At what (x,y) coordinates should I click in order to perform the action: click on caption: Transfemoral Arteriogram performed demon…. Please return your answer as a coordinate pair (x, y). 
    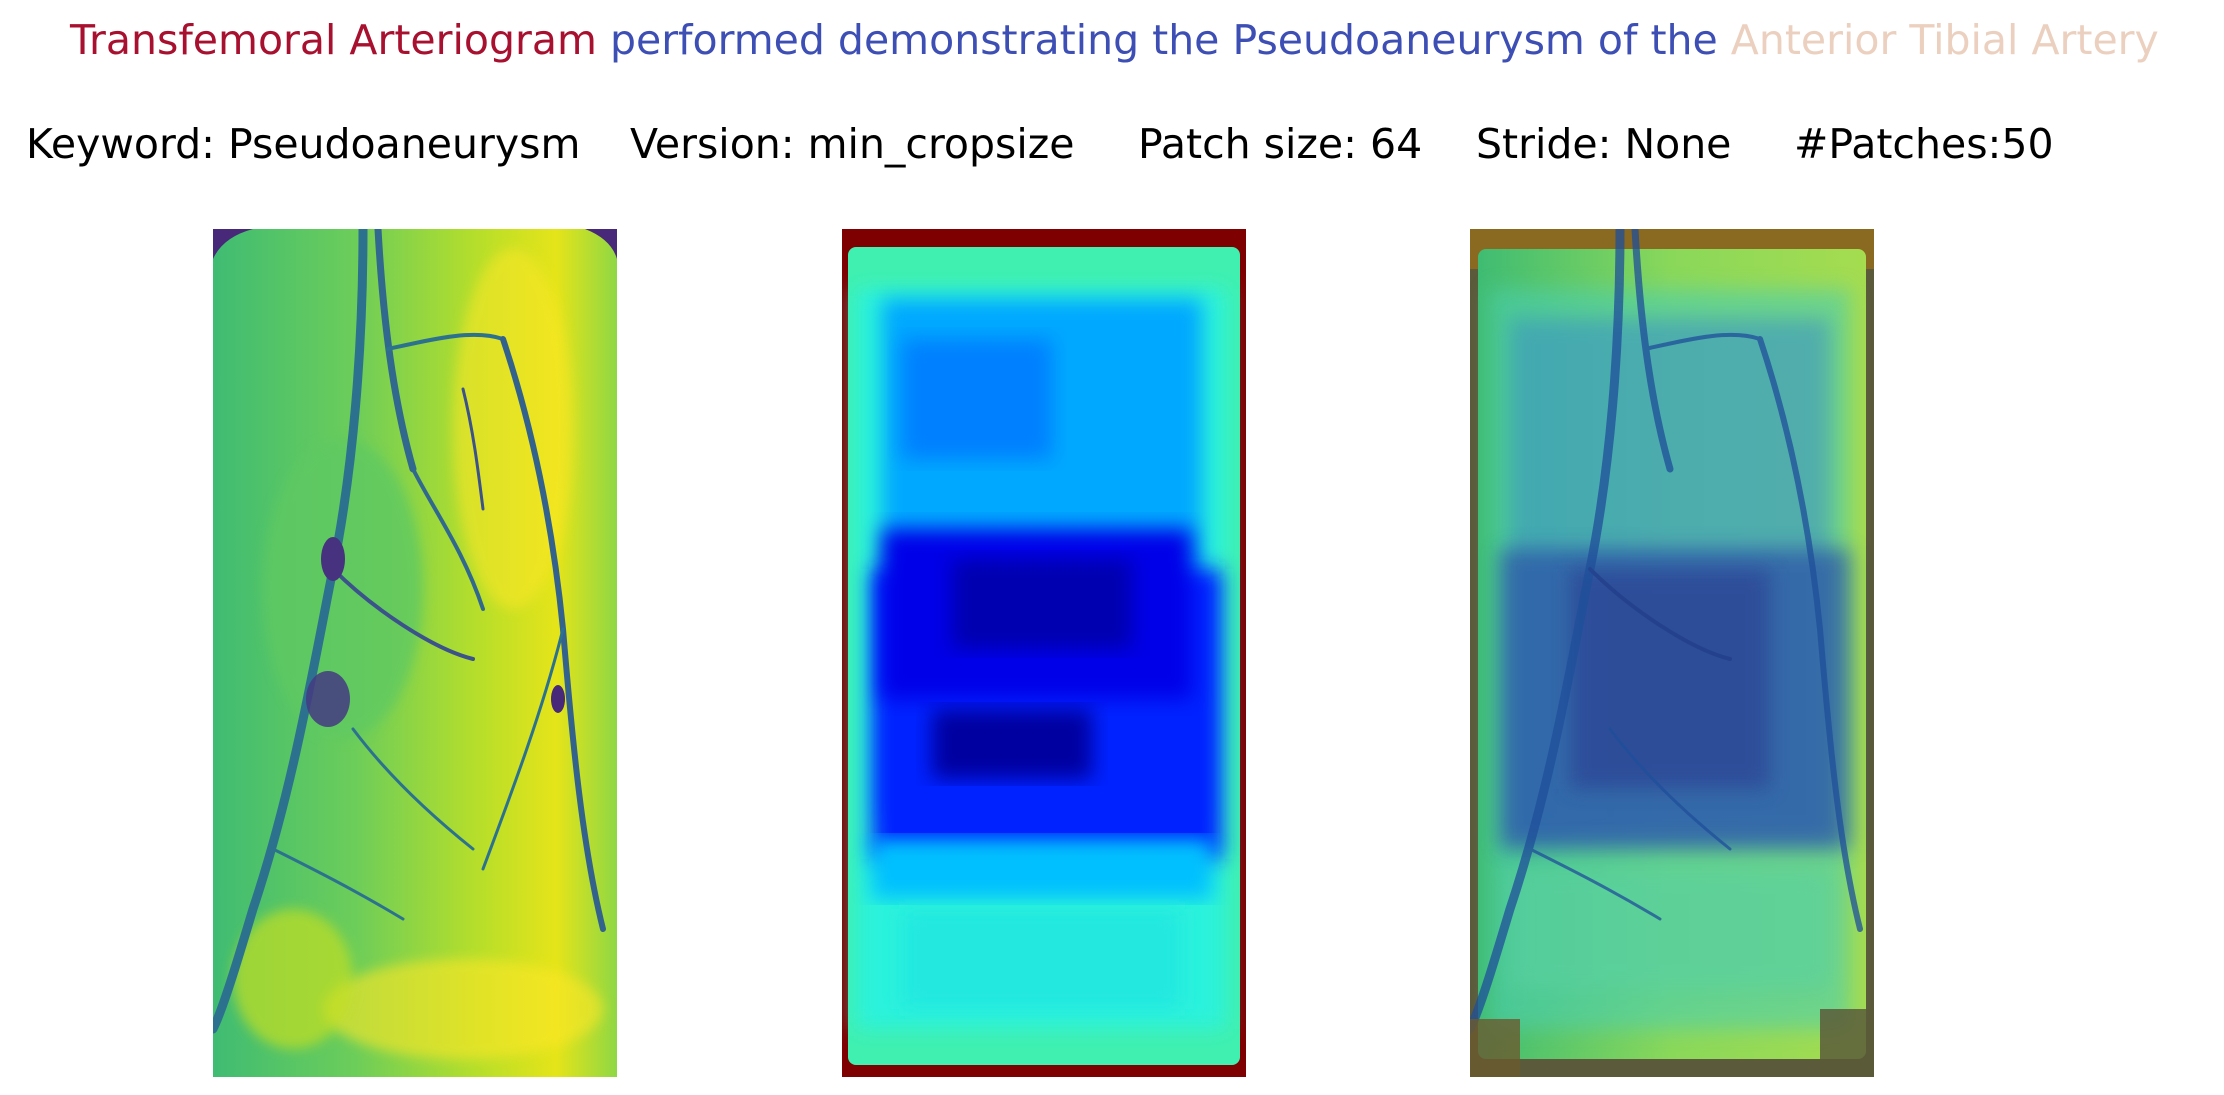
    Looking at the image, I should click on (1114, 40).